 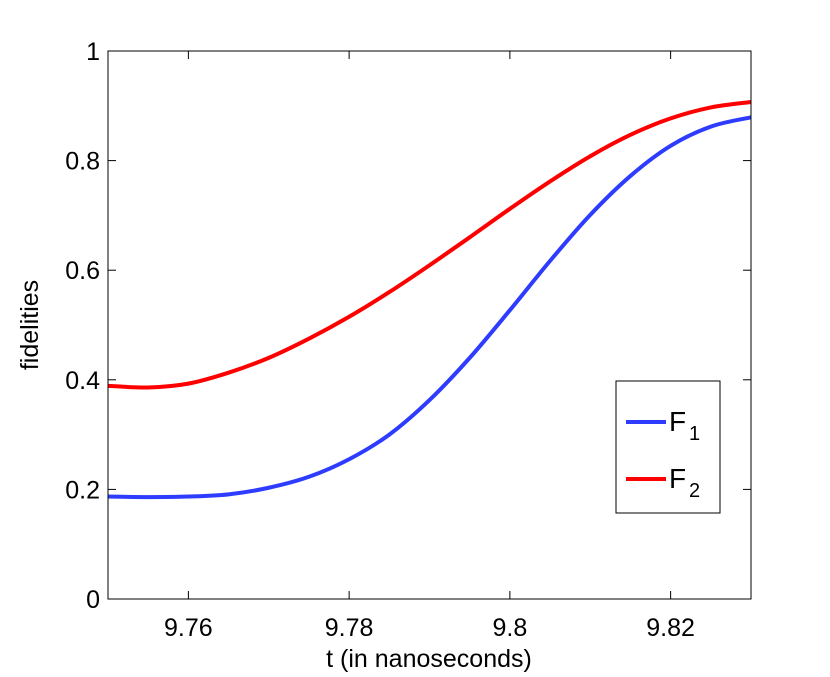 I want to click on y-axis-label: fidelities, so click(x=30, y=325).